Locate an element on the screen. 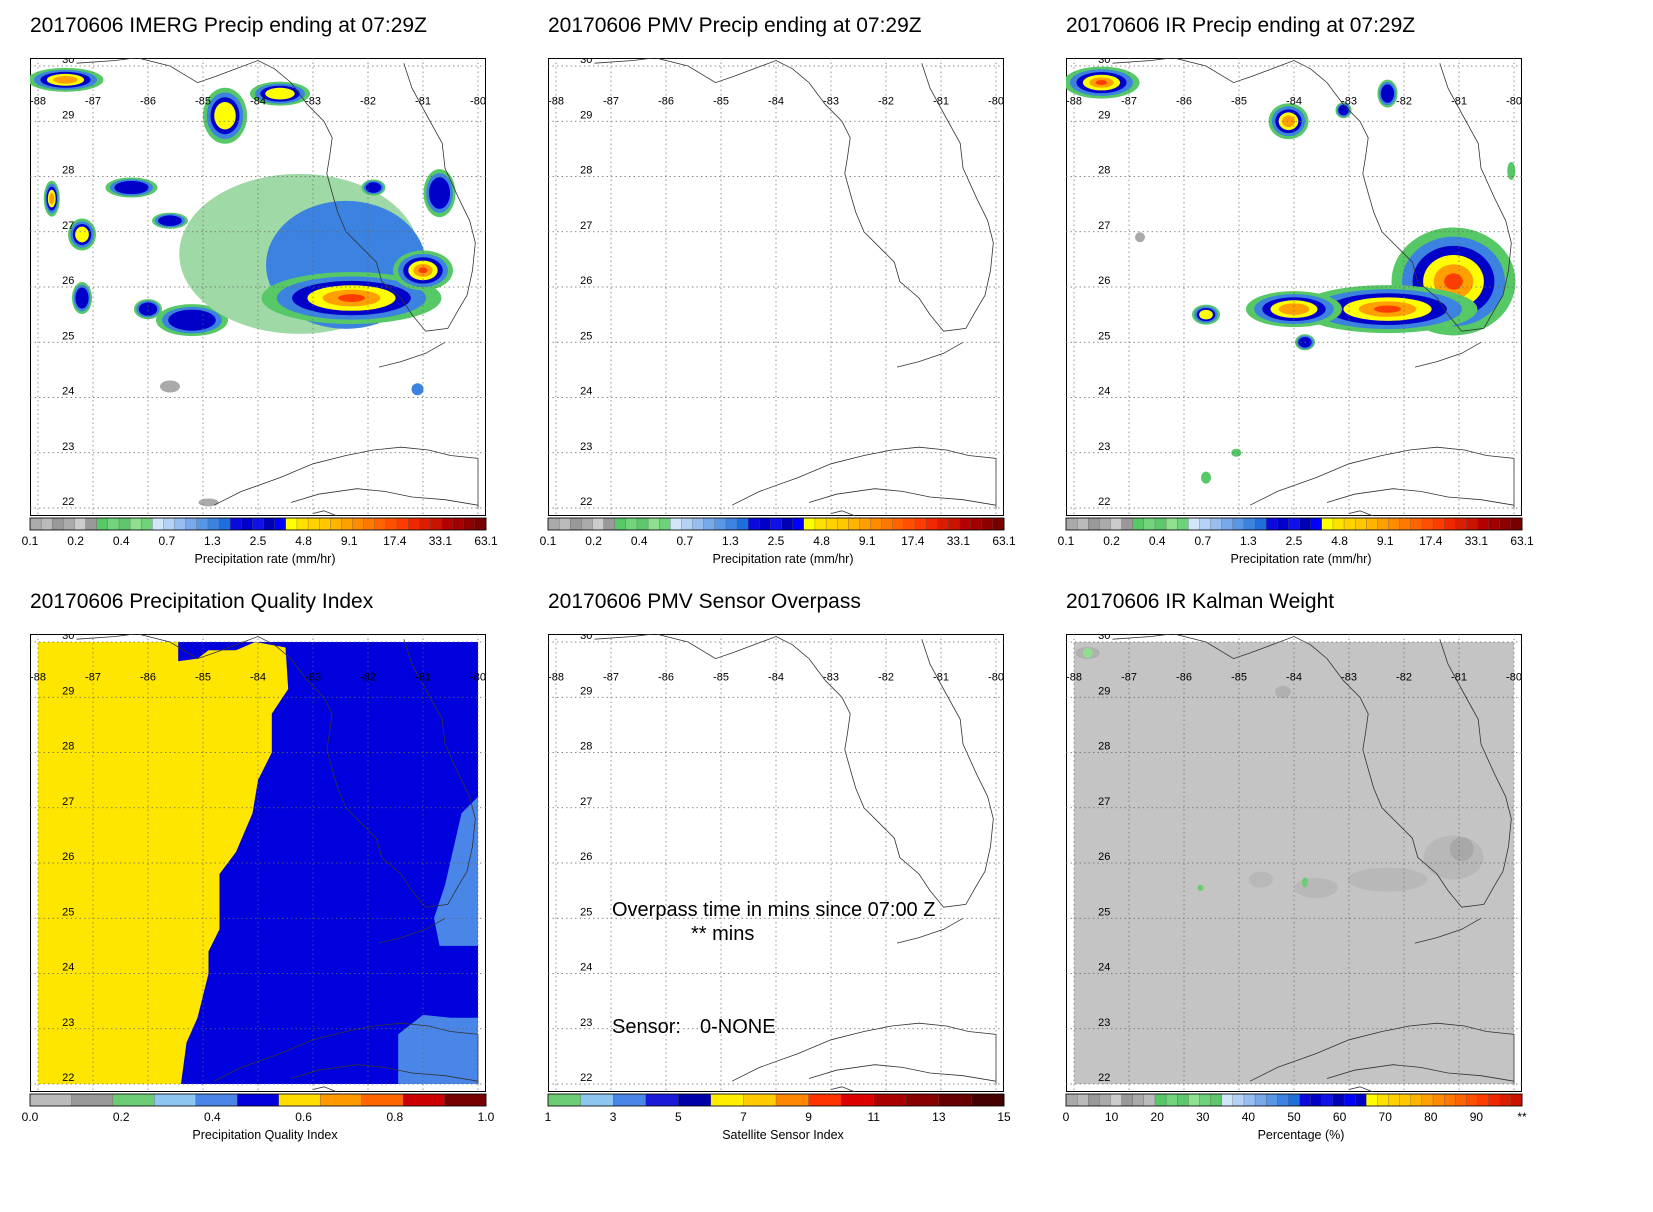 The width and height of the screenshot is (1653, 1212). colorbar-label: Precipitation Quality Index is located at coordinates (265, 1135).